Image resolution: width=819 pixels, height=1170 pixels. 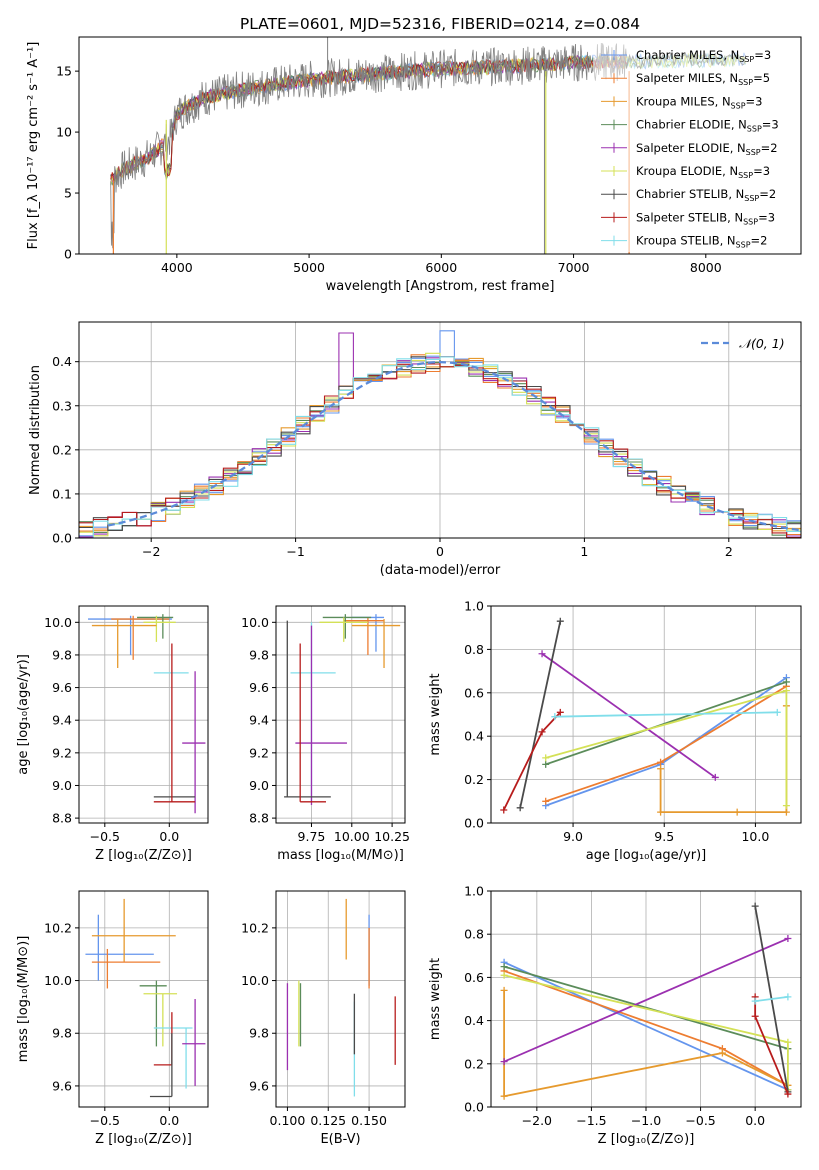 What do you see at coordinates (340, 1139) in the screenshot?
I see `x-axis-label: E(B-V)` at bounding box center [340, 1139].